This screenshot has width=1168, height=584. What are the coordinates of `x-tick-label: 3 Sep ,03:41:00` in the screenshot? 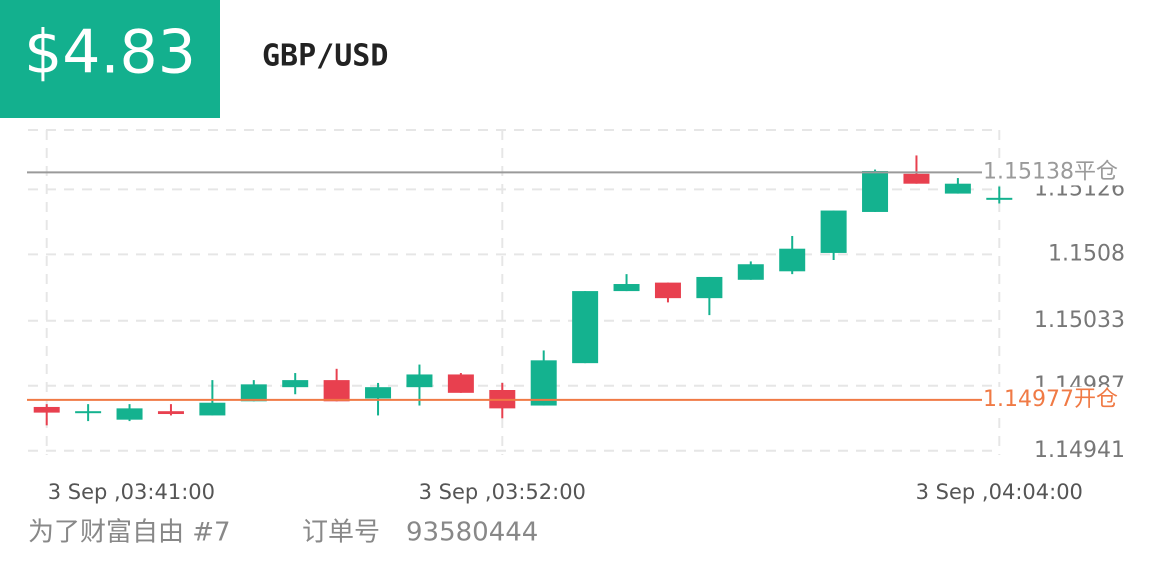 It's located at (131, 492).